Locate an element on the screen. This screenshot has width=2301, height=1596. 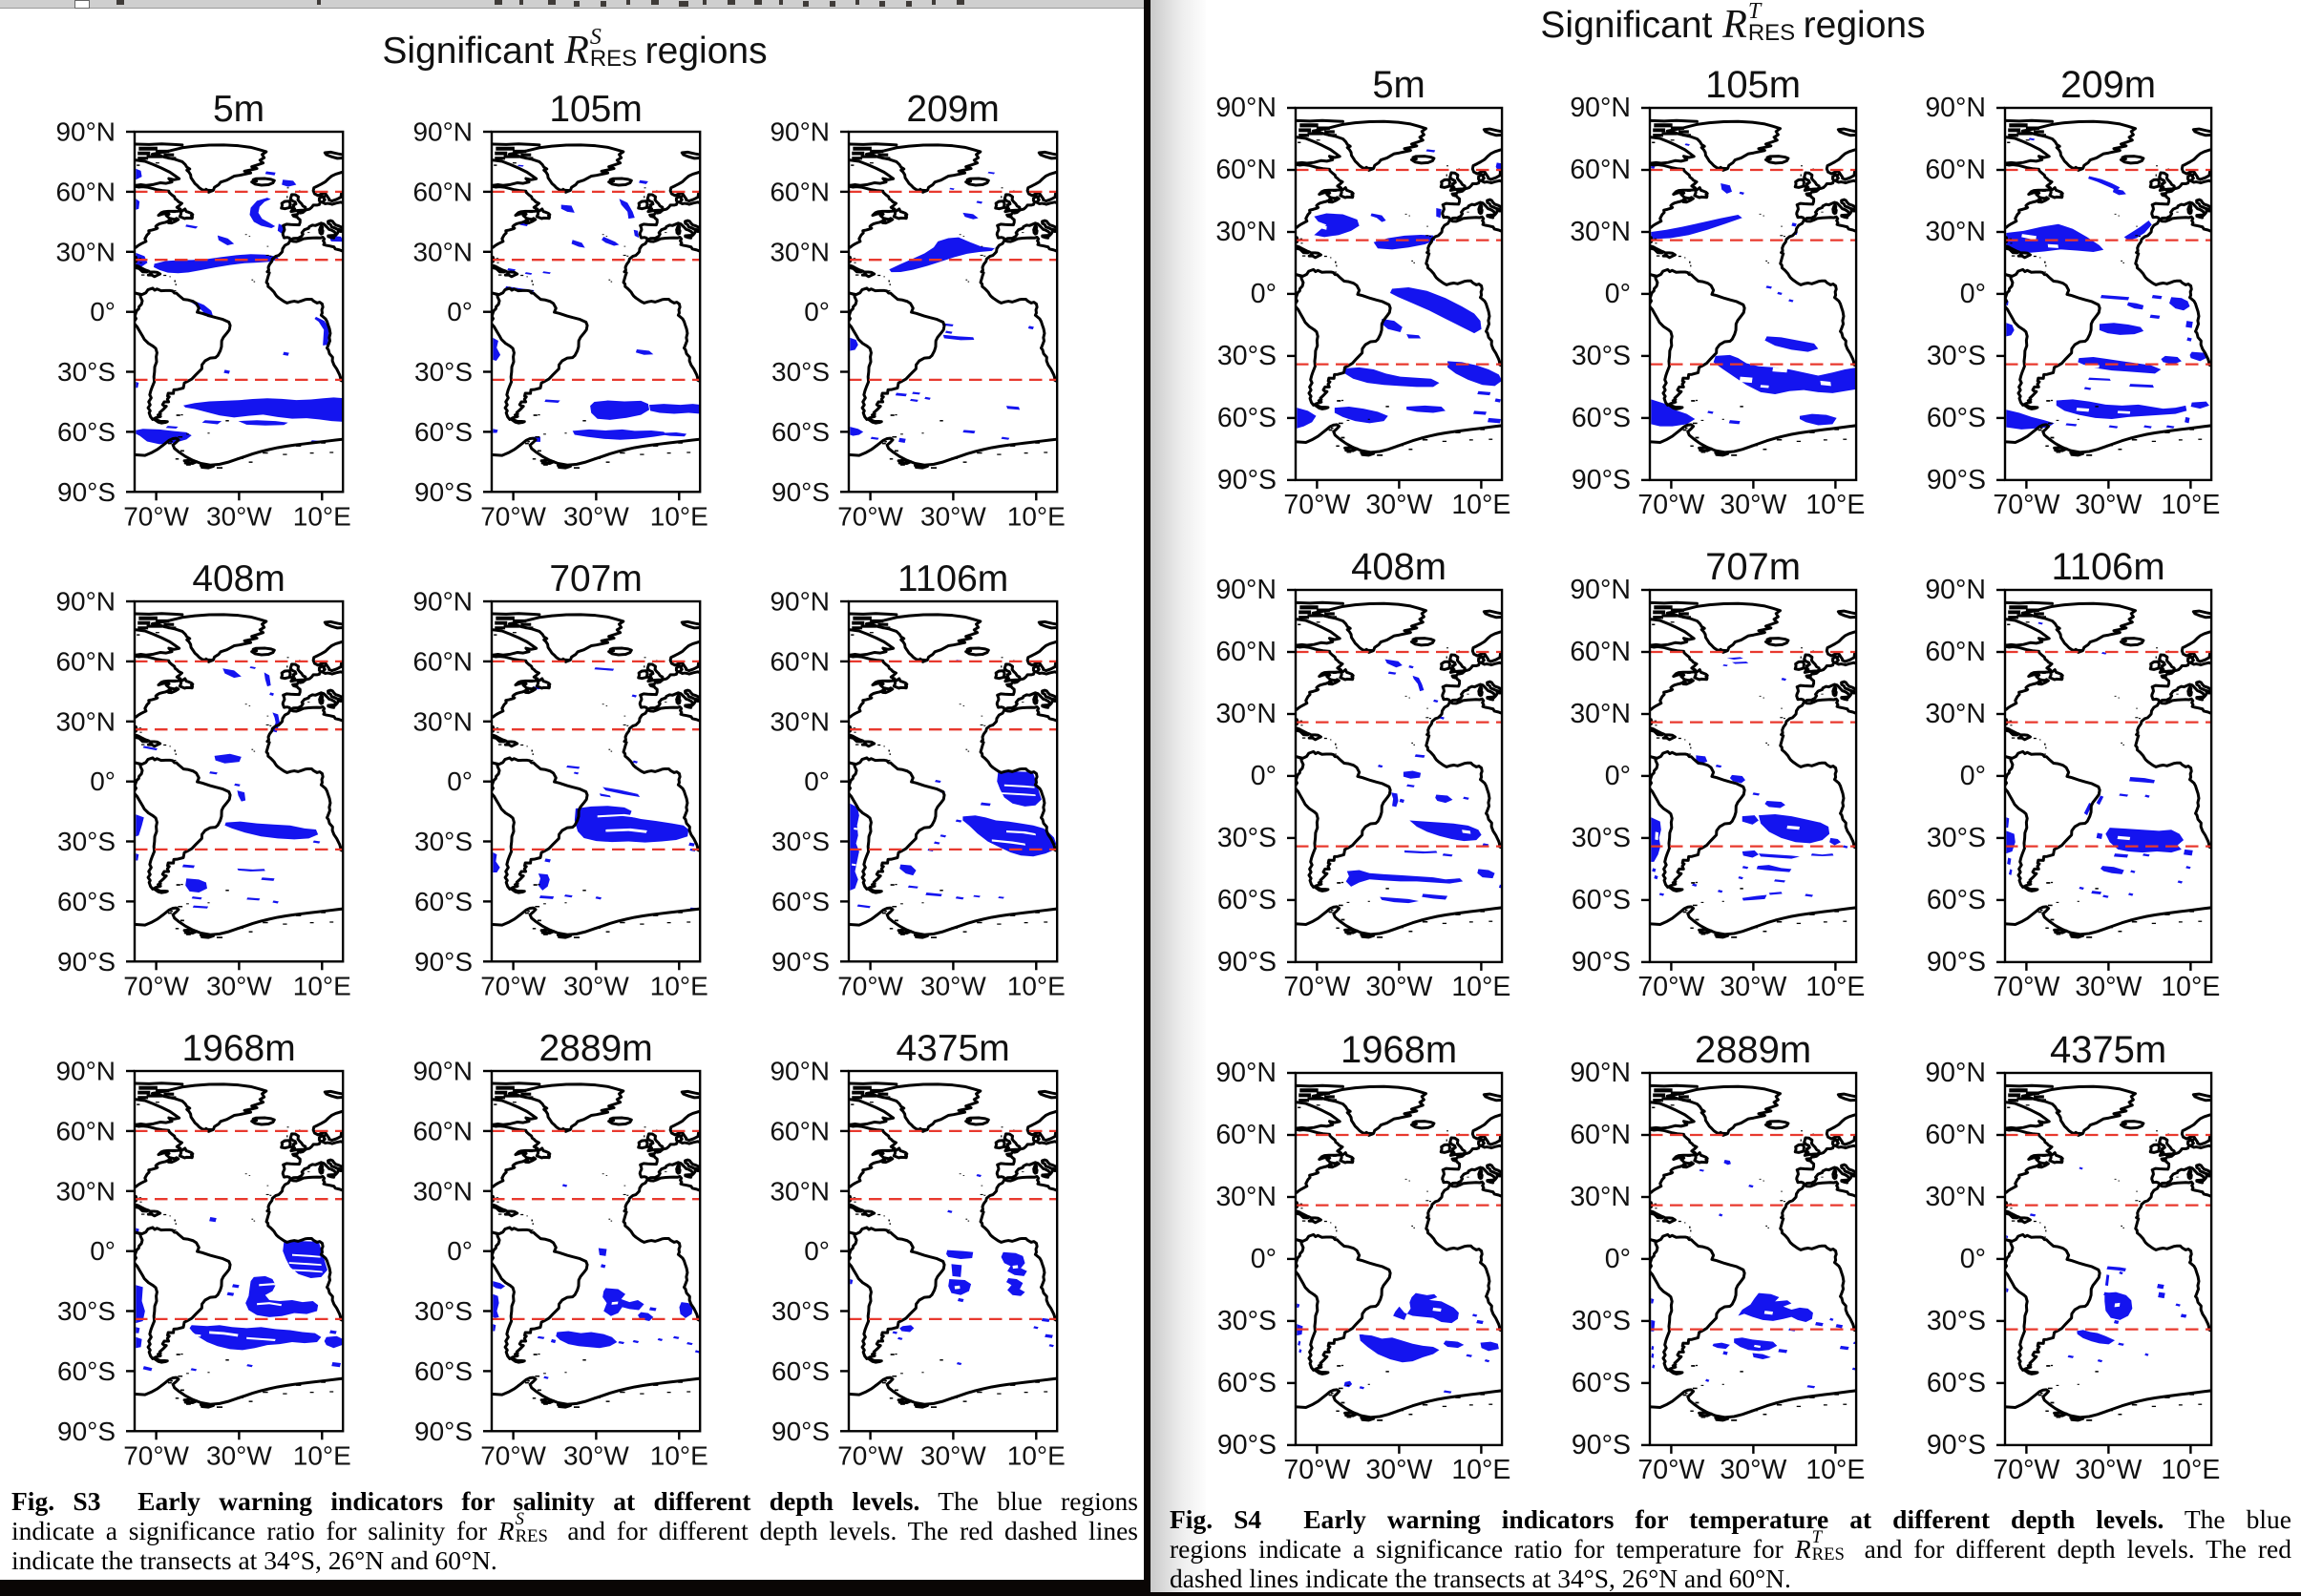
svg-text: 2889m is located at coordinates (596, 1049).